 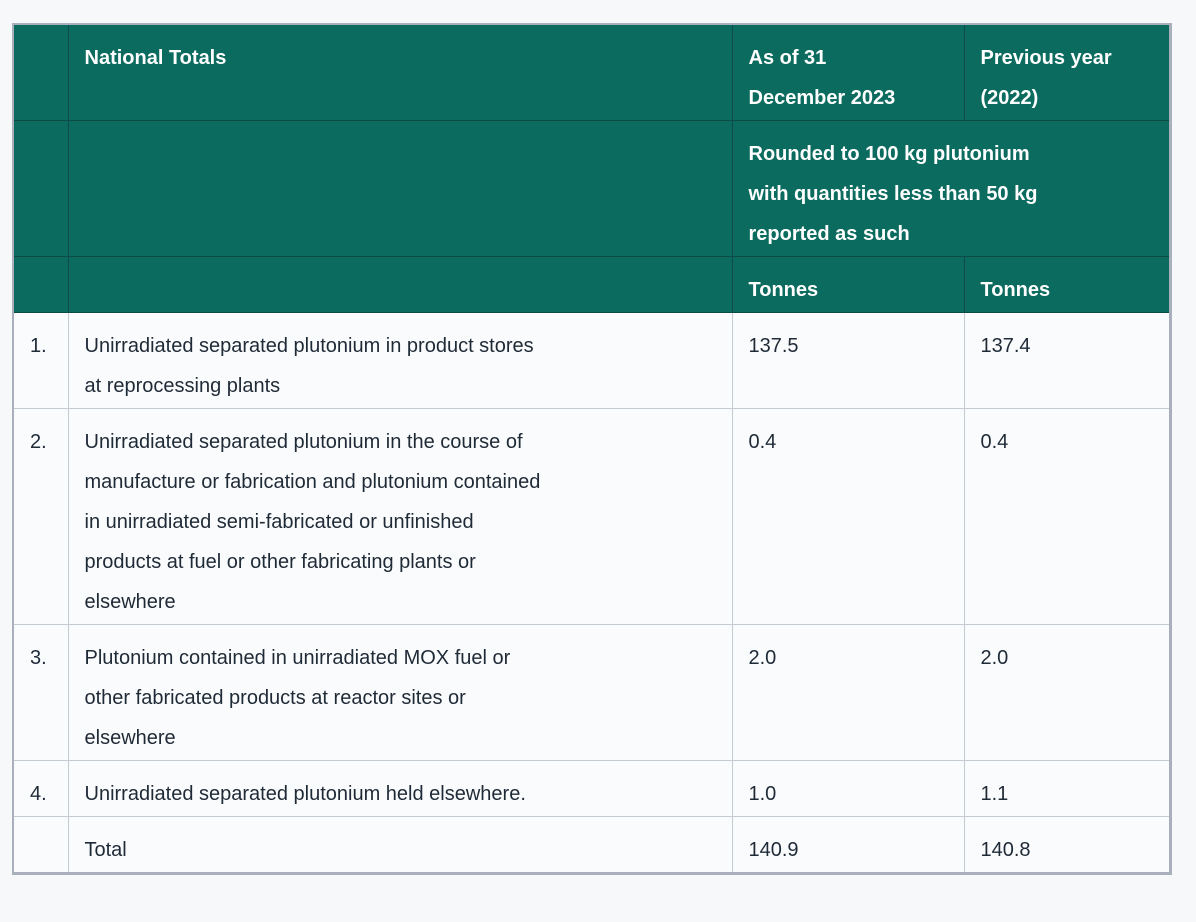 What do you see at coordinates (1067, 845) in the screenshot?
I see `total-value-2022: 140.8` at bounding box center [1067, 845].